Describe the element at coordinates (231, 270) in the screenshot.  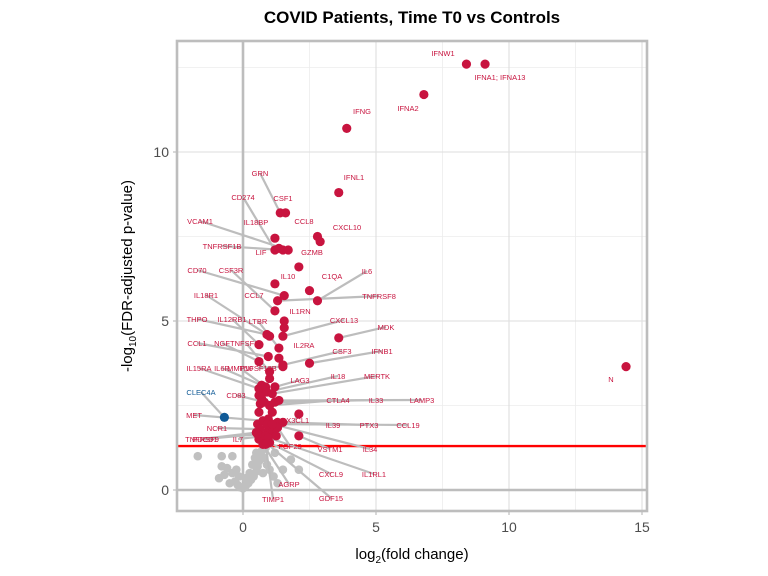
I see `gene-label: CSF3R` at that location.